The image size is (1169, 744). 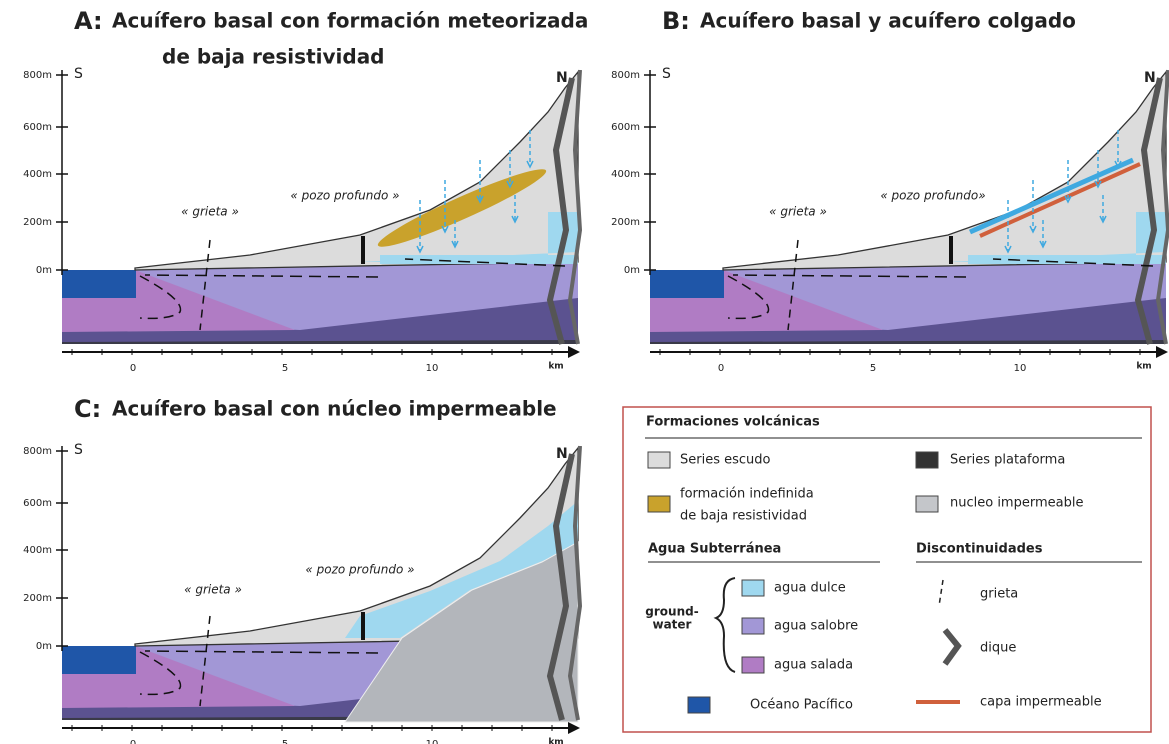 I want to click on swatch-brackish, so click(x=753, y=626).